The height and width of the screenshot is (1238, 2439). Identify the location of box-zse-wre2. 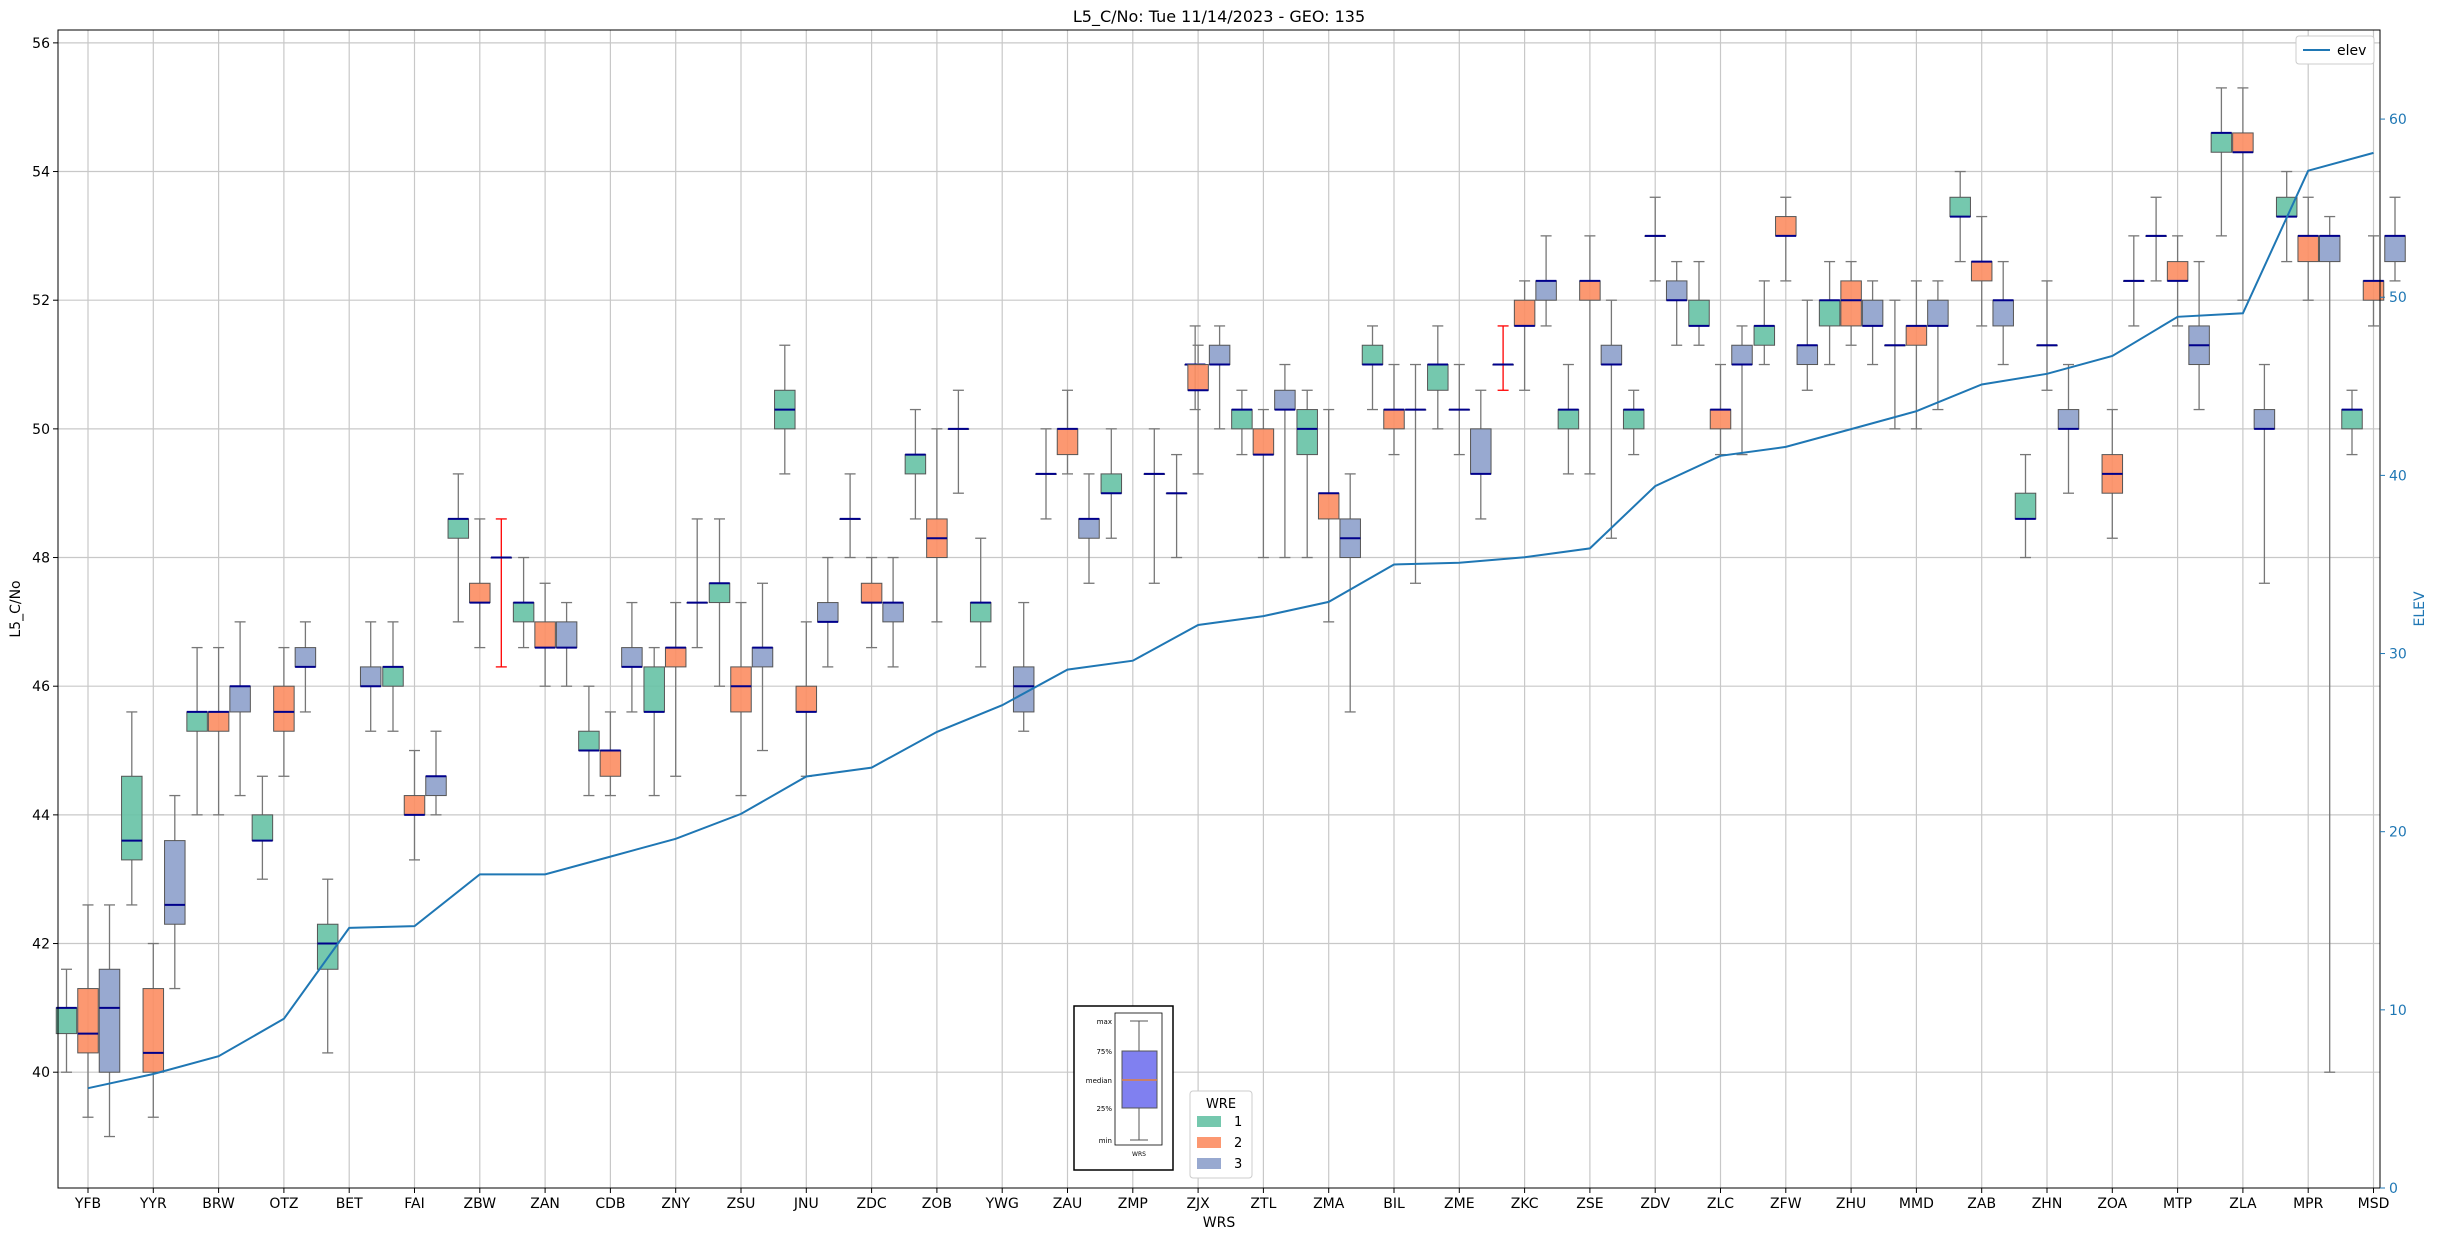
(1590, 355).